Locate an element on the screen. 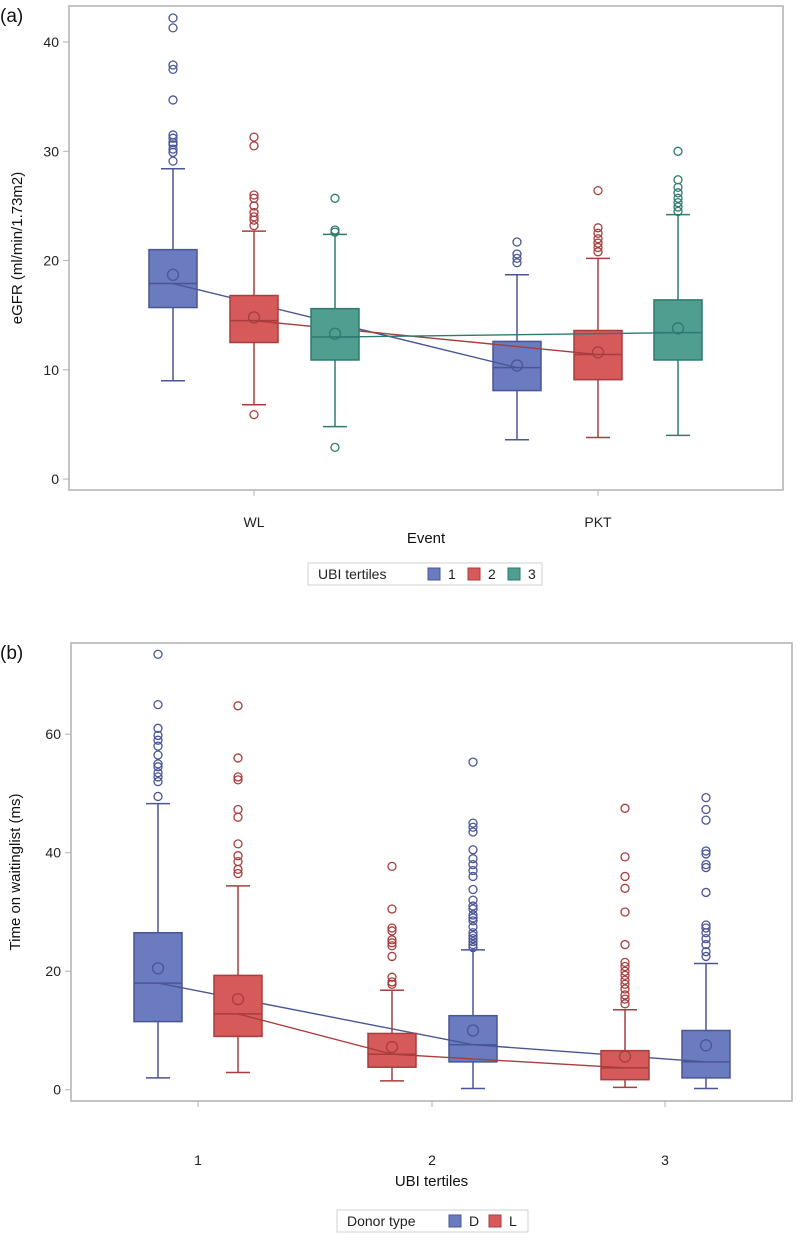 This screenshot has height=1241, width=798. x-tick-label: WL is located at coordinates (254, 522).